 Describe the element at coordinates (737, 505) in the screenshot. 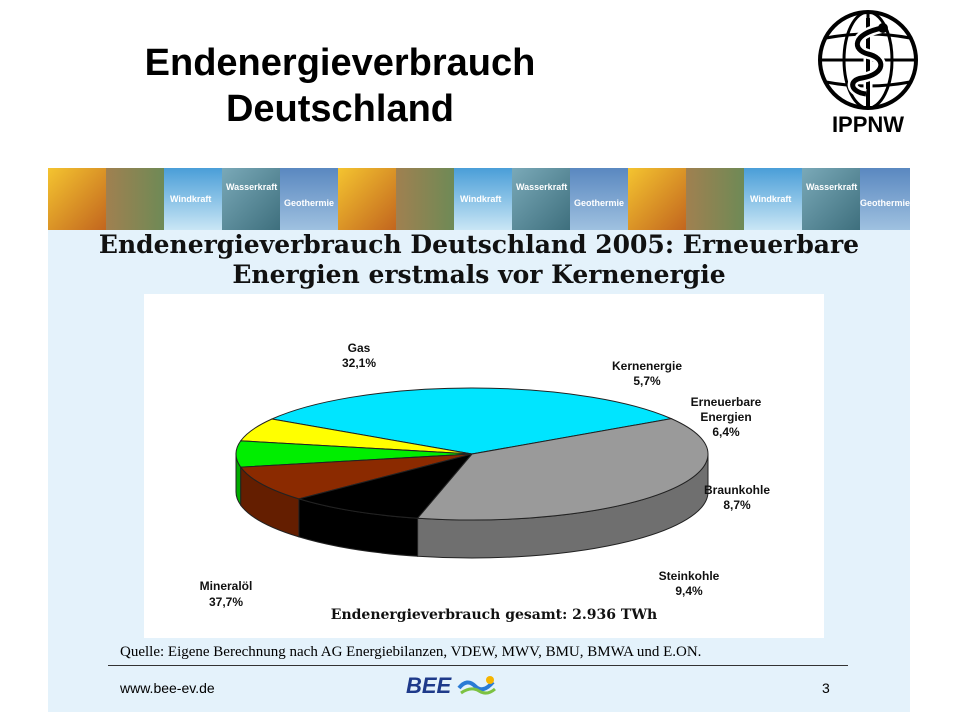

I see `label-braunkohle-value: 8,7%` at that location.